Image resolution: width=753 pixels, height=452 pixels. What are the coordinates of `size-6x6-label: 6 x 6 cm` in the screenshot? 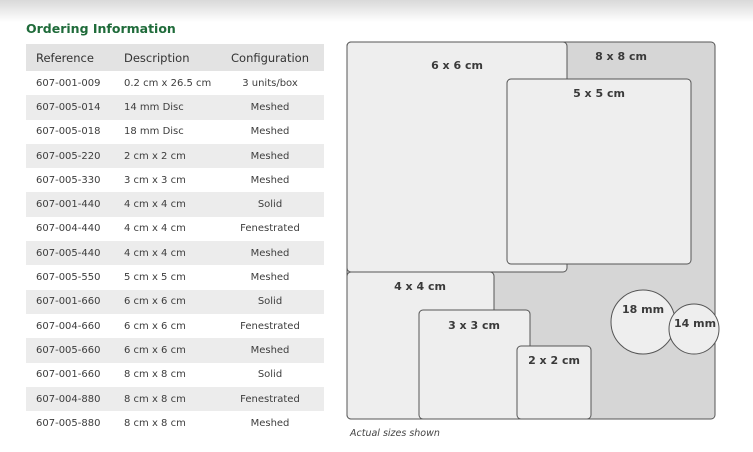 It's located at (457, 65).